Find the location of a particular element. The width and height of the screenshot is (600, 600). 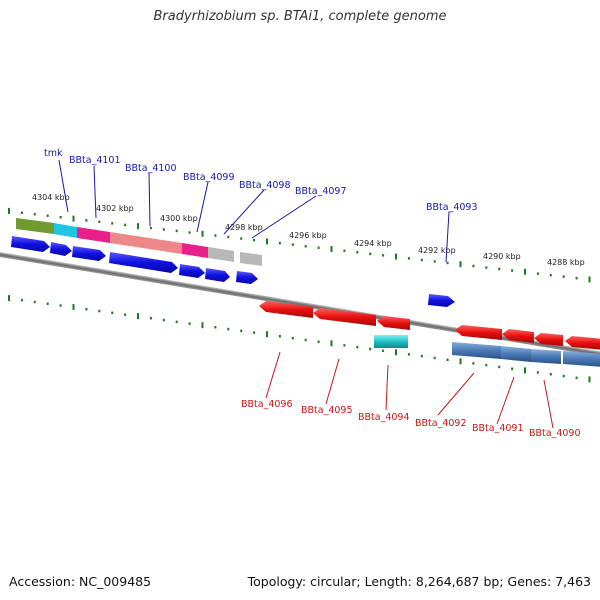

gene-label-bbta4096: BBta_4096 is located at coordinates (267, 404).